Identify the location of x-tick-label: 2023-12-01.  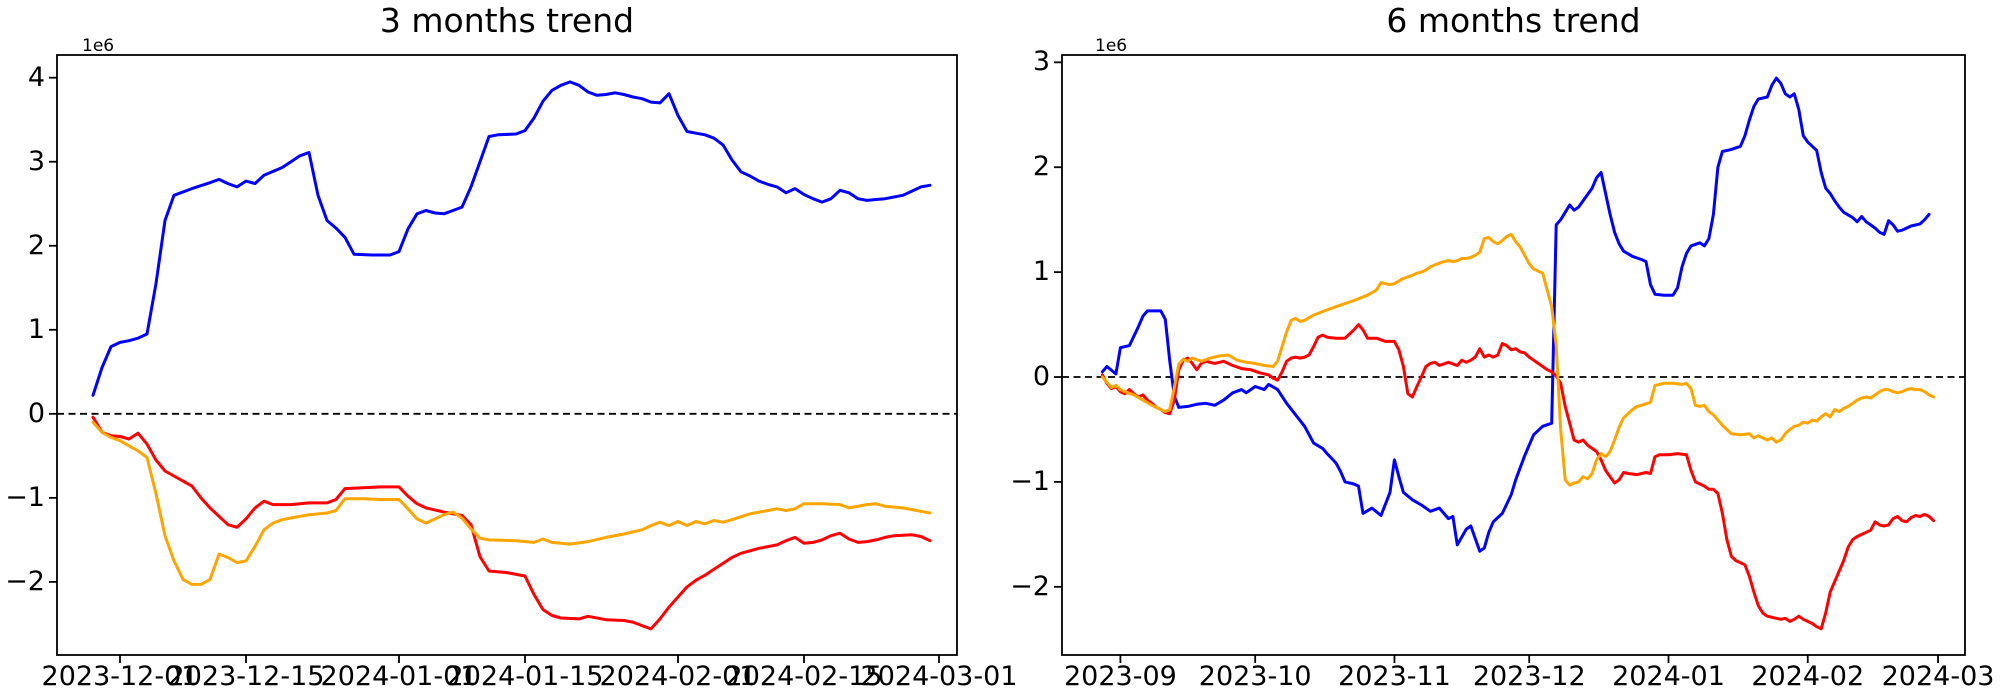
(120, 676).